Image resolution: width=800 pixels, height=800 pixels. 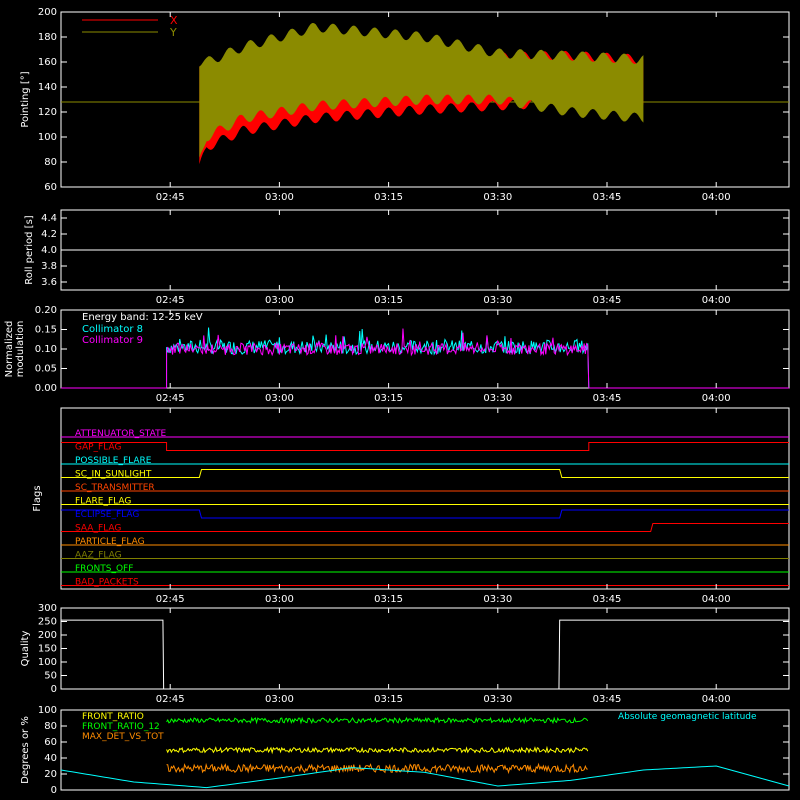 What do you see at coordinates (377, 750) in the screenshot?
I see `series-front-ratio` at bounding box center [377, 750].